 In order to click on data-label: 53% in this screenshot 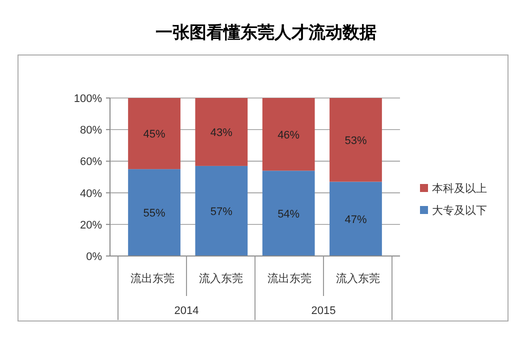, I will do `click(355, 140)`.